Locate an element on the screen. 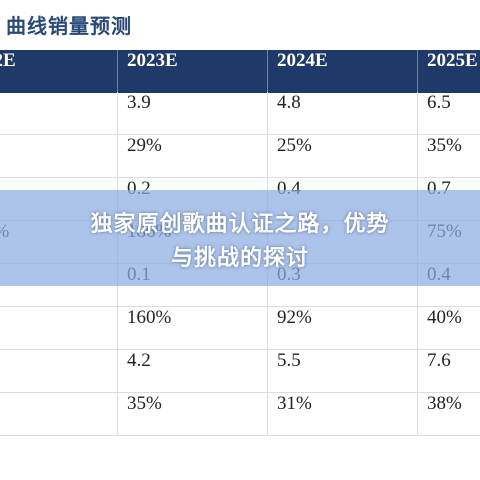  table-row: %35%31%38% is located at coordinates (240, 414).